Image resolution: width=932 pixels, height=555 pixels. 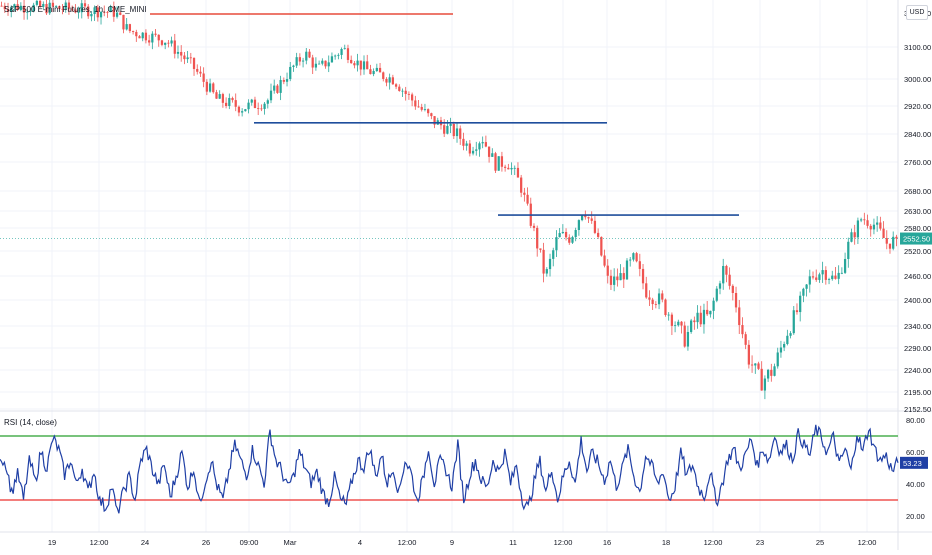 What do you see at coordinates (917, 134) in the screenshot?
I see `price-tick-label: 2840.00` at bounding box center [917, 134].